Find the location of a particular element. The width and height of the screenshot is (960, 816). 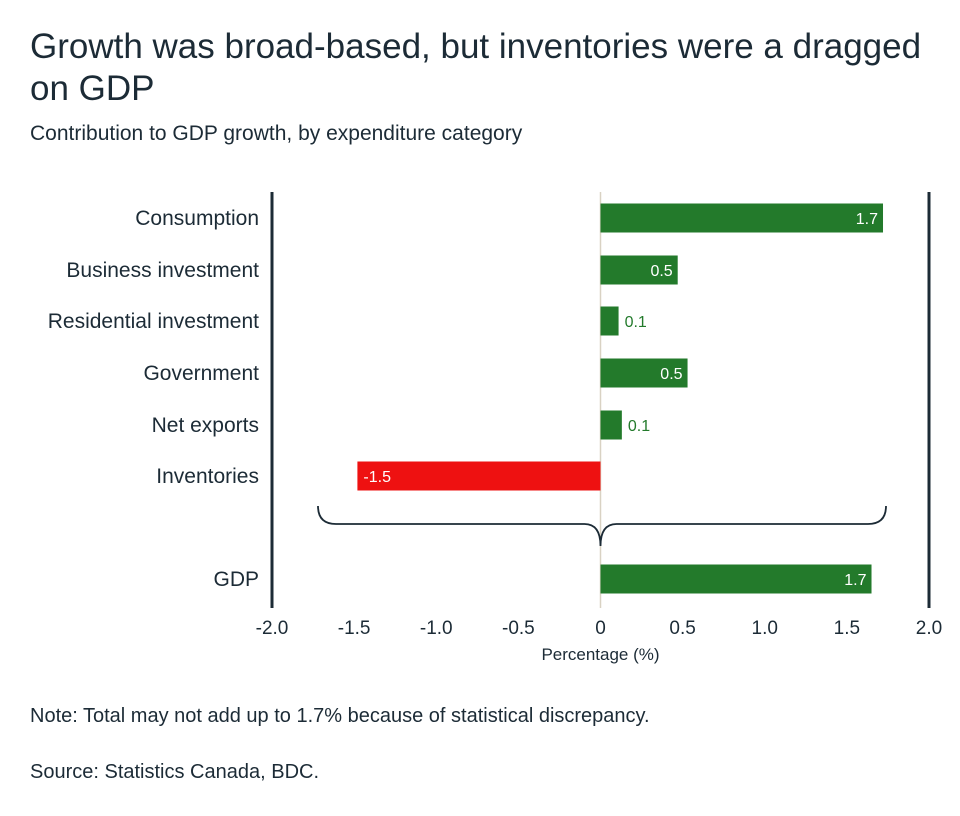

bar-business-investment is located at coordinates (639, 270).